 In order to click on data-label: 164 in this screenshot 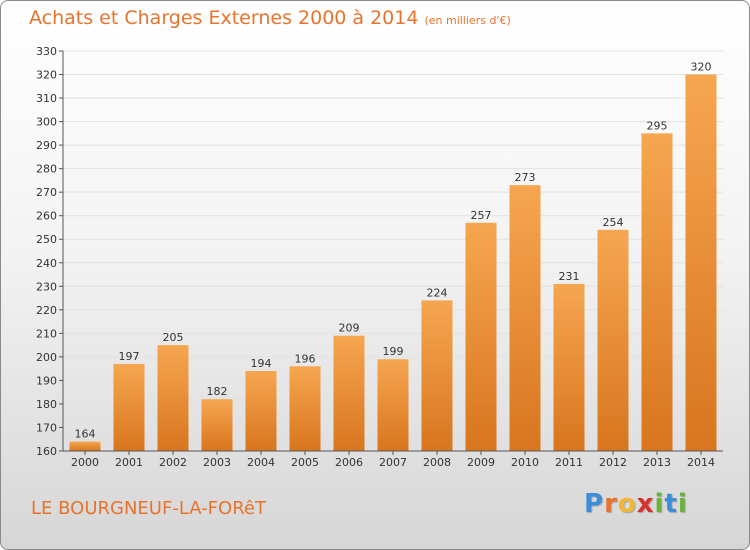, I will do `click(85, 434)`.